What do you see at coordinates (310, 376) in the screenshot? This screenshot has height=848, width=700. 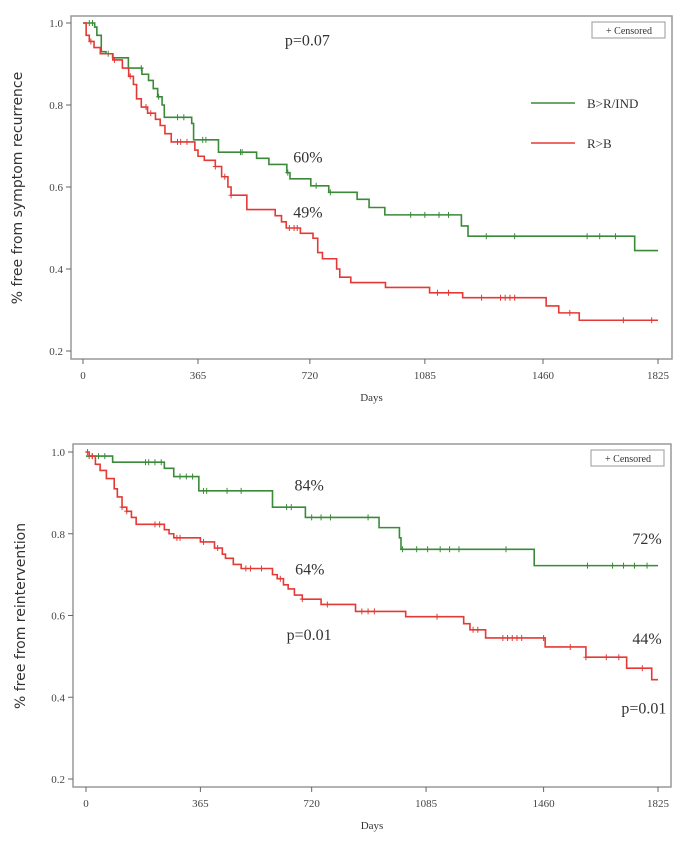 I see `x-tick-label: 720` at bounding box center [310, 376].